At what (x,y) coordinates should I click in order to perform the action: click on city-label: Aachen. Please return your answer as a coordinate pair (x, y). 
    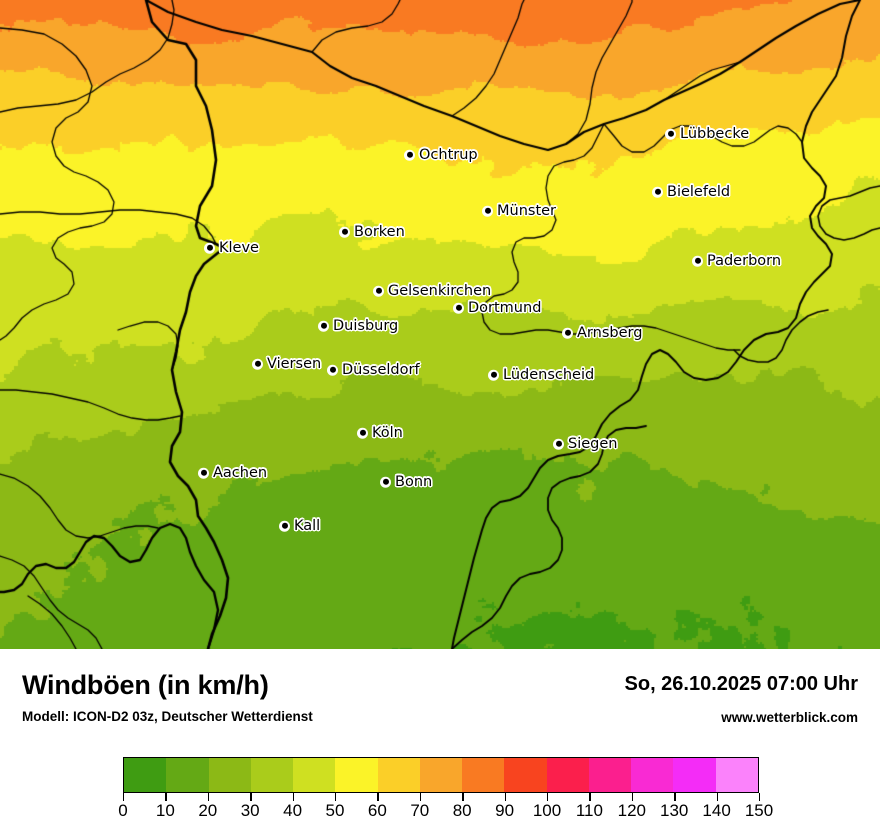
    Looking at the image, I should click on (240, 472).